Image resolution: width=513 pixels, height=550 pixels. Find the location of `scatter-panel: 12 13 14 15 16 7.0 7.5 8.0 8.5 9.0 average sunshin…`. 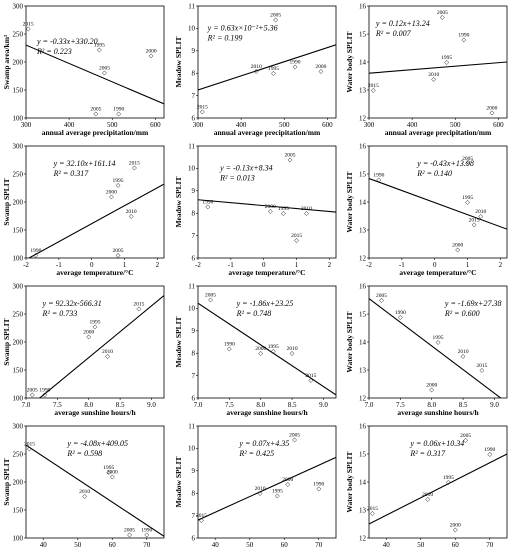

scatter-panel: 12 13 14 15 16 7.0 7.5 8.0 8.5 9.0 average sunshin… is located at coordinates (426, 349).